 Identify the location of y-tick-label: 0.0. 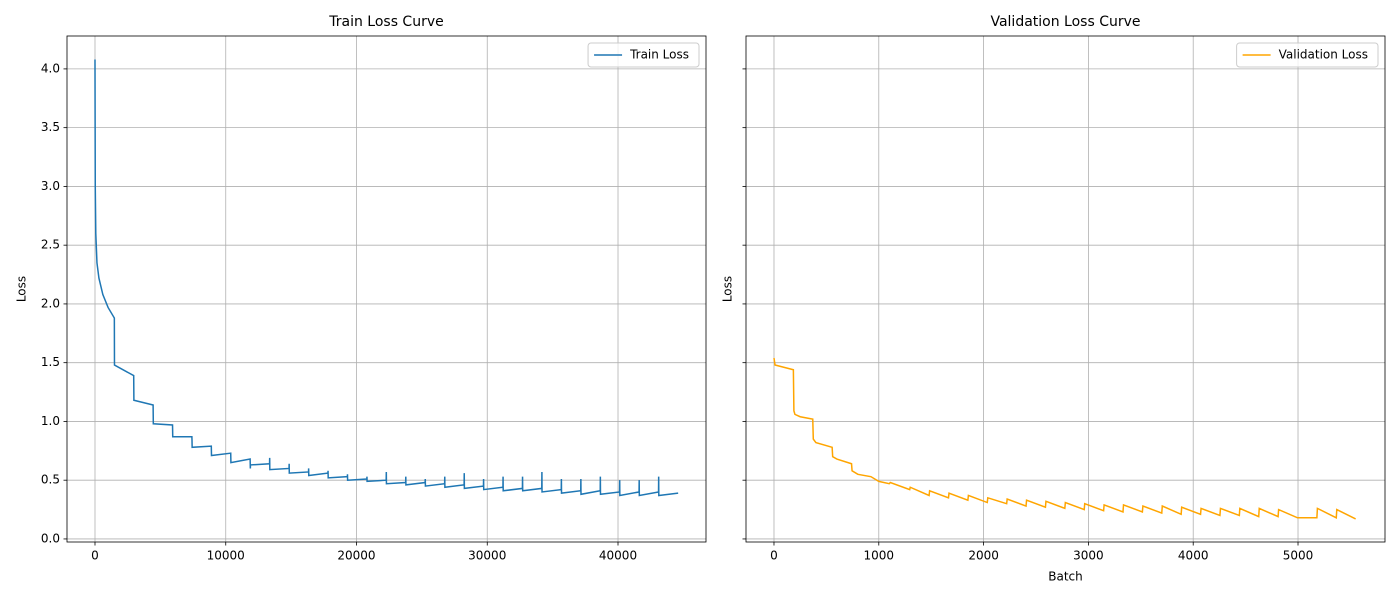
(50, 538).